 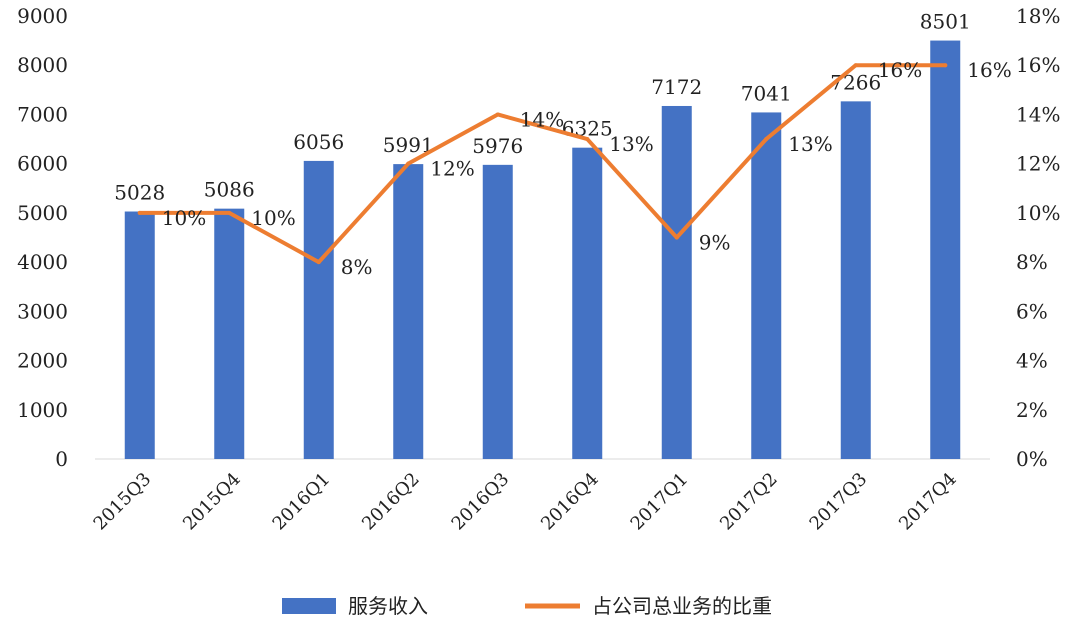 I want to click on y-right-tick-label: 4%, so click(x=1032, y=361).